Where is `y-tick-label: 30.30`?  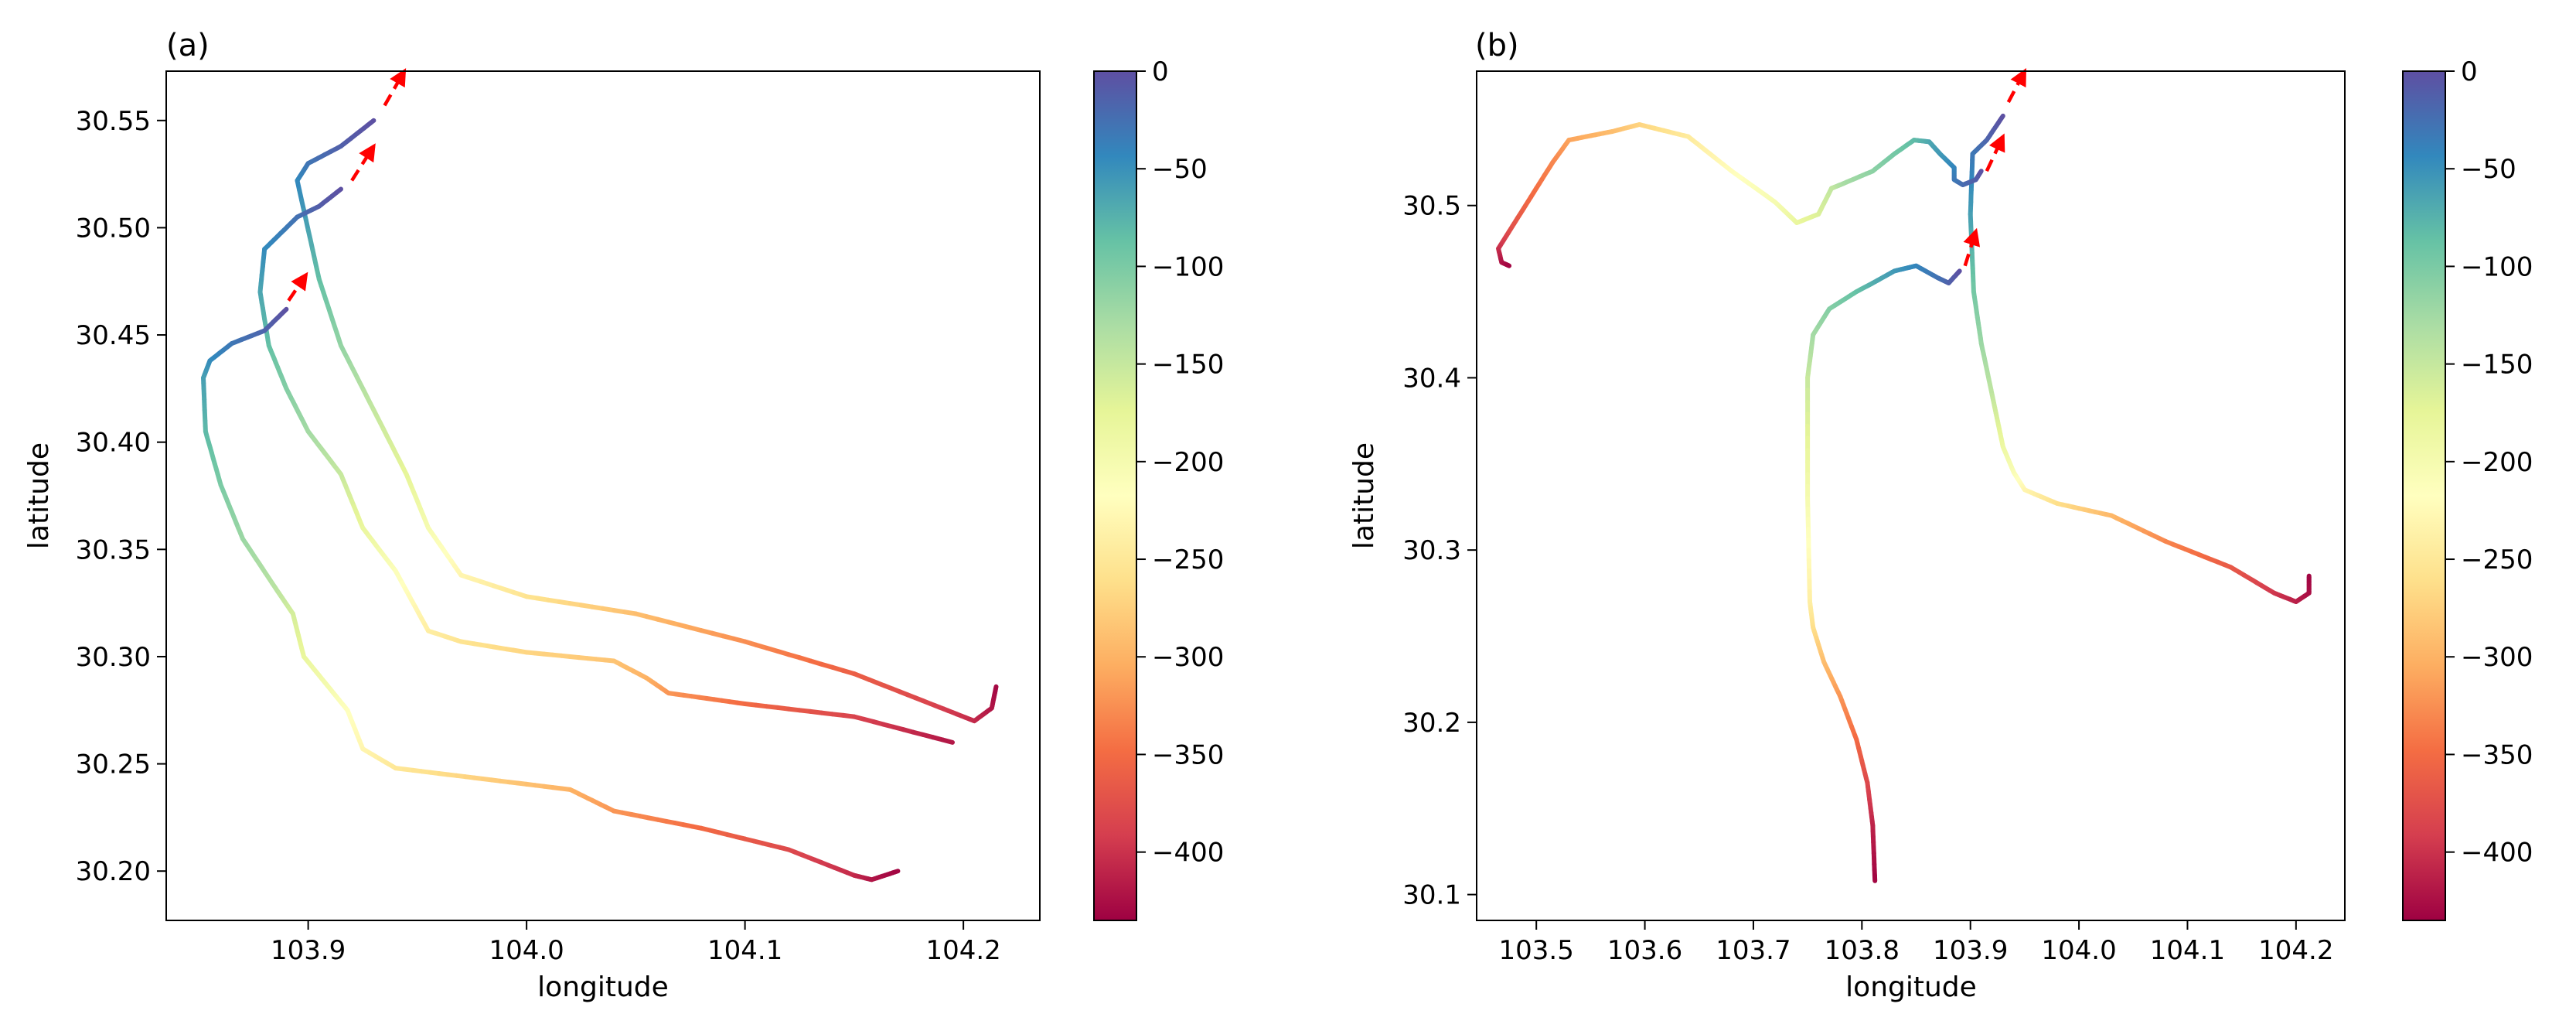 y-tick-label: 30.30 is located at coordinates (114, 657).